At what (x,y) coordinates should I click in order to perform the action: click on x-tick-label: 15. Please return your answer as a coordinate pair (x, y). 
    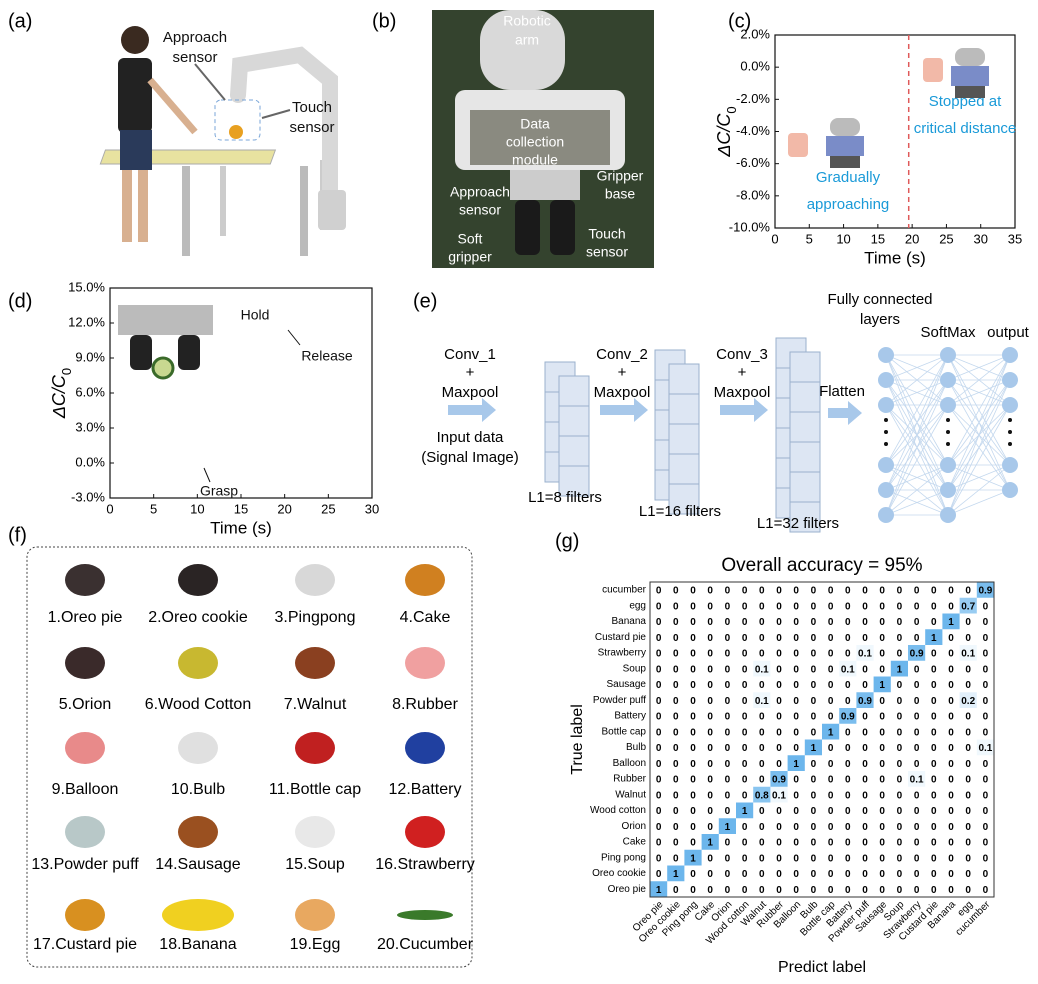
    Looking at the image, I should click on (878, 238).